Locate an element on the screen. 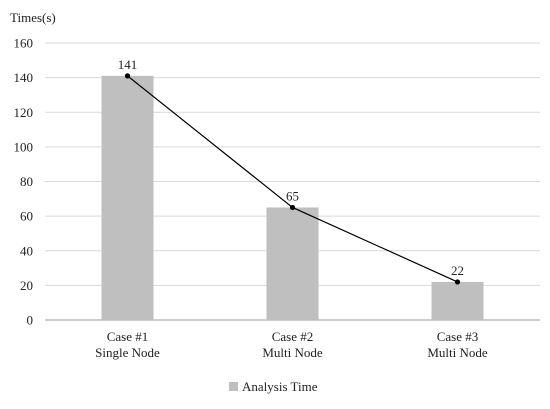 This screenshot has width=550, height=409. x-category-label-3: Case #3 Multi Node is located at coordinates (457, 344).